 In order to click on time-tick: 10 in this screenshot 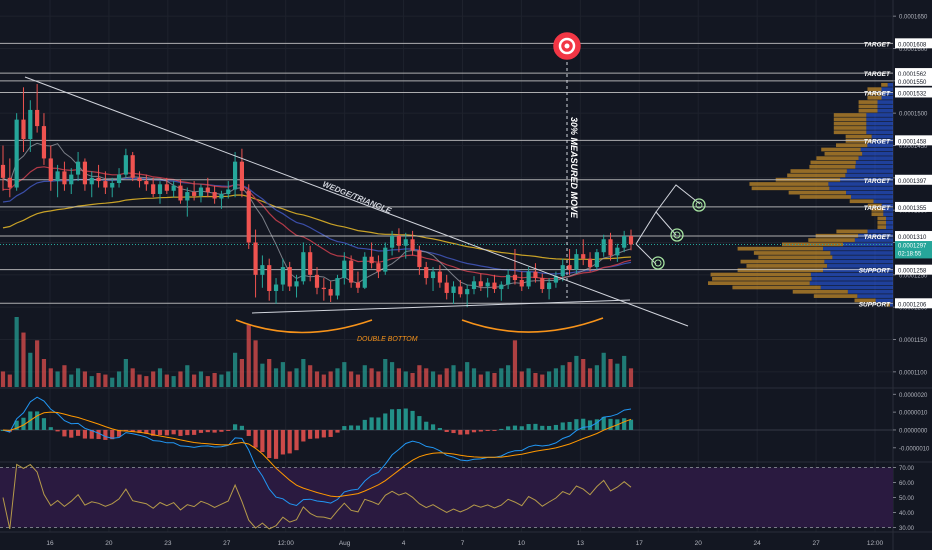, I will do `click(522, 543)`.